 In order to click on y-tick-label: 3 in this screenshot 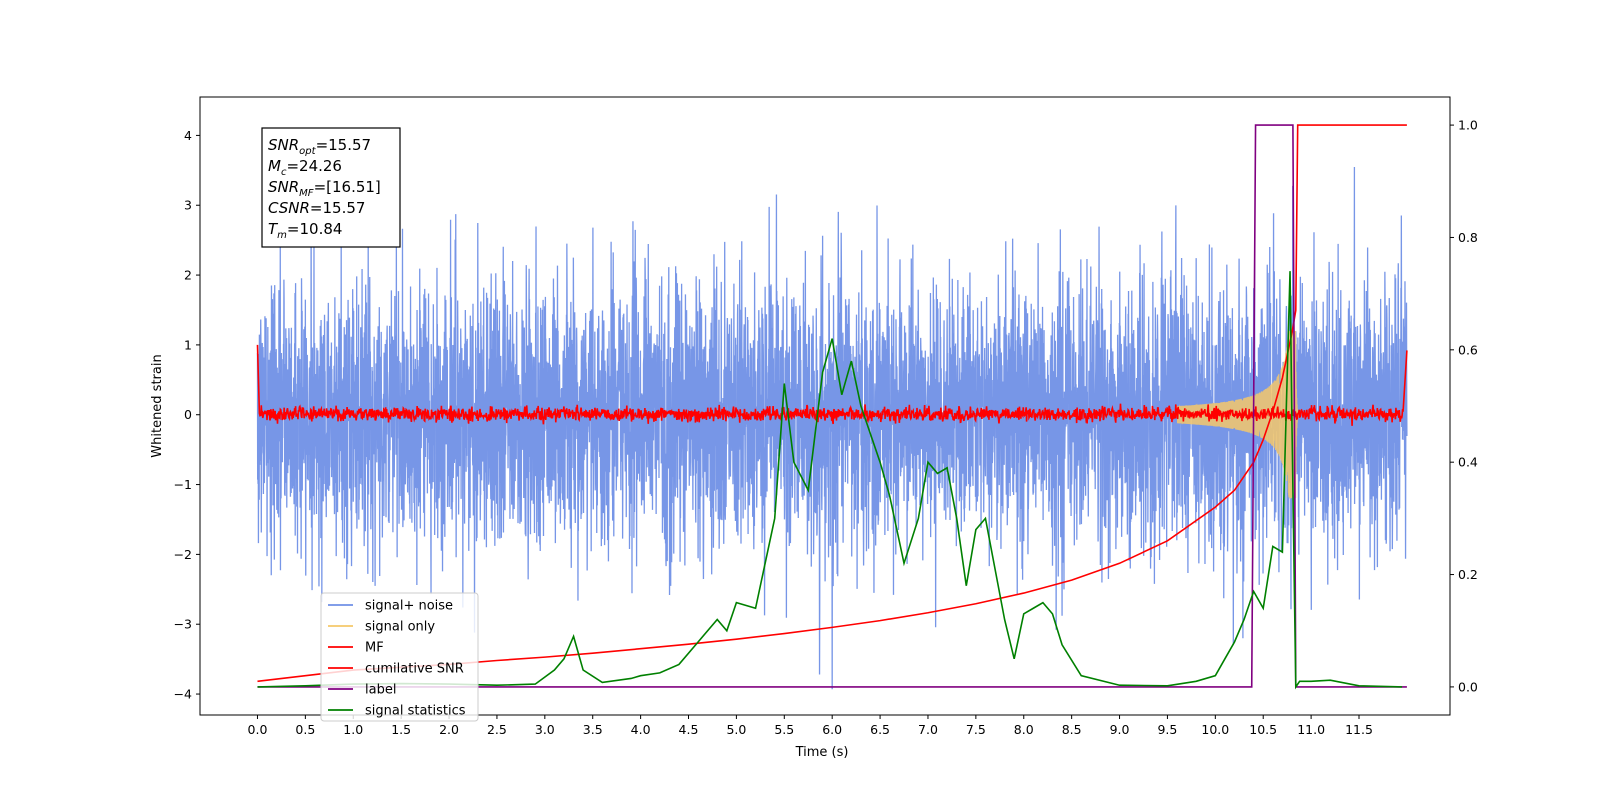, I will do `click(188, 205)`.